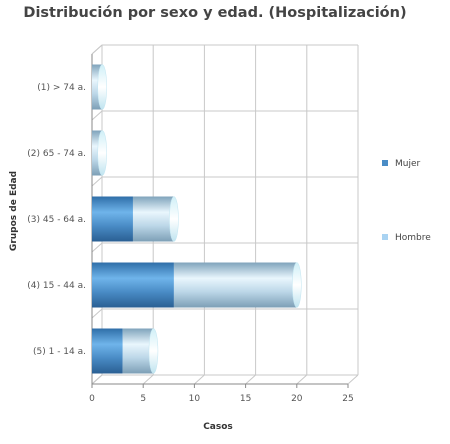 The image size is (450, 444). Describe the element at coordinates (413, 238) in the screenshot. I see `legend-label-1: Hombre` at that location.